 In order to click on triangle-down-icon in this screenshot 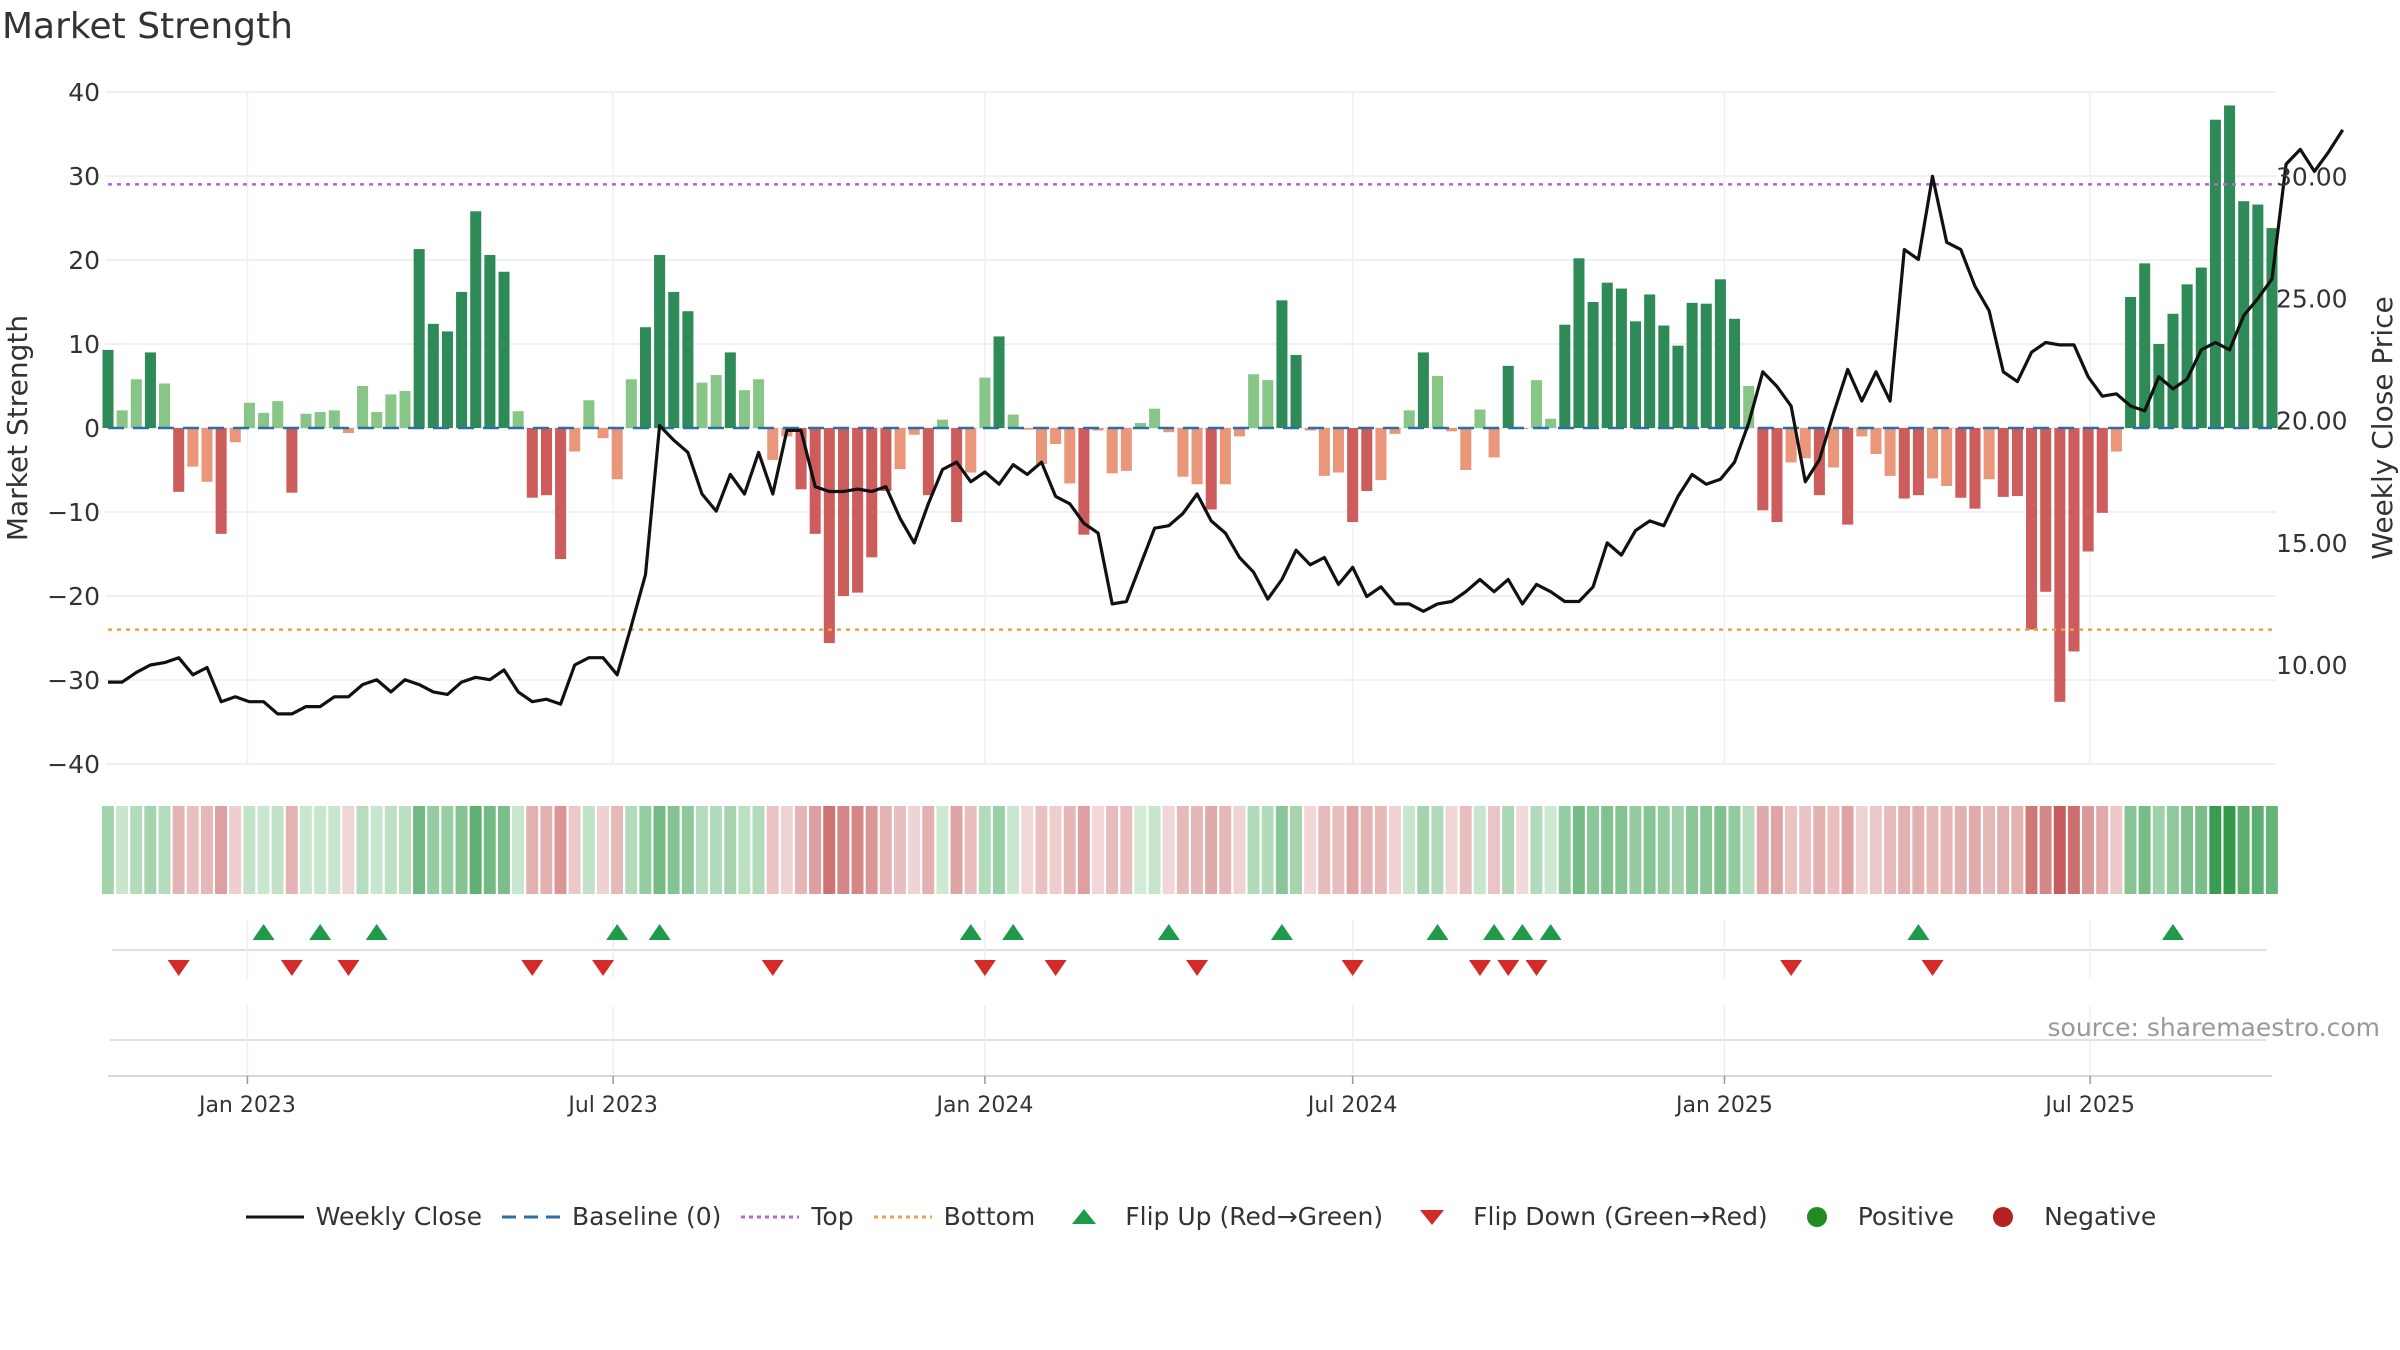, I will do `click(1432, 1217)`.